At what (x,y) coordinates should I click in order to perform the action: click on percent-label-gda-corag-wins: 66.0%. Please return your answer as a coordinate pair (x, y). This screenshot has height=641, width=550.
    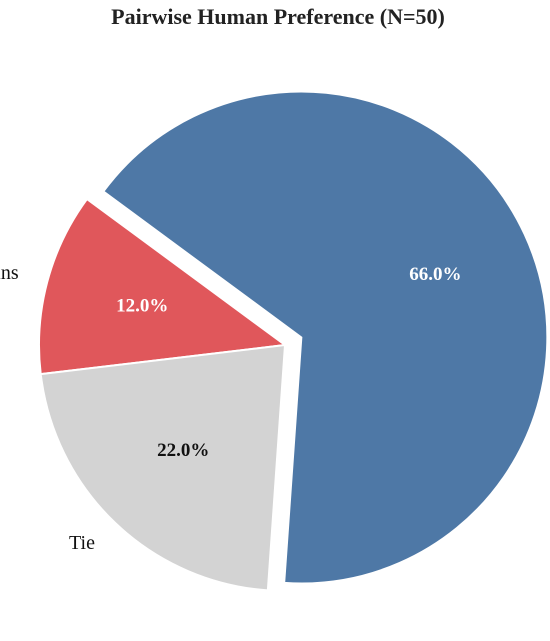
    Looking at the image, I should click on (435, 274).